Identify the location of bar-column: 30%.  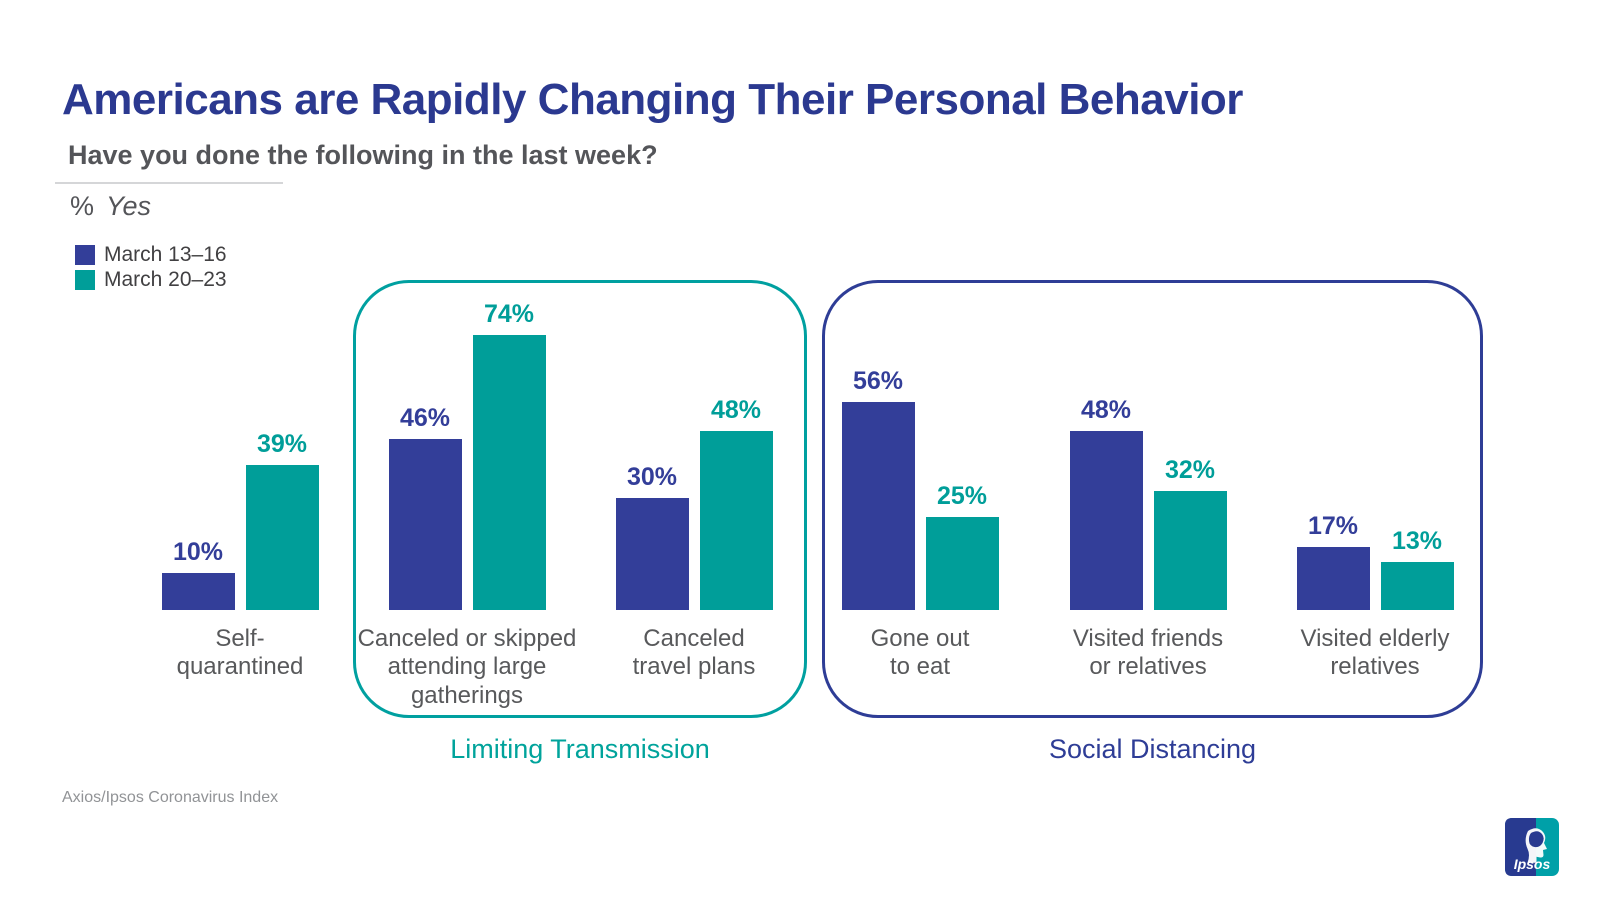
(652, 536).